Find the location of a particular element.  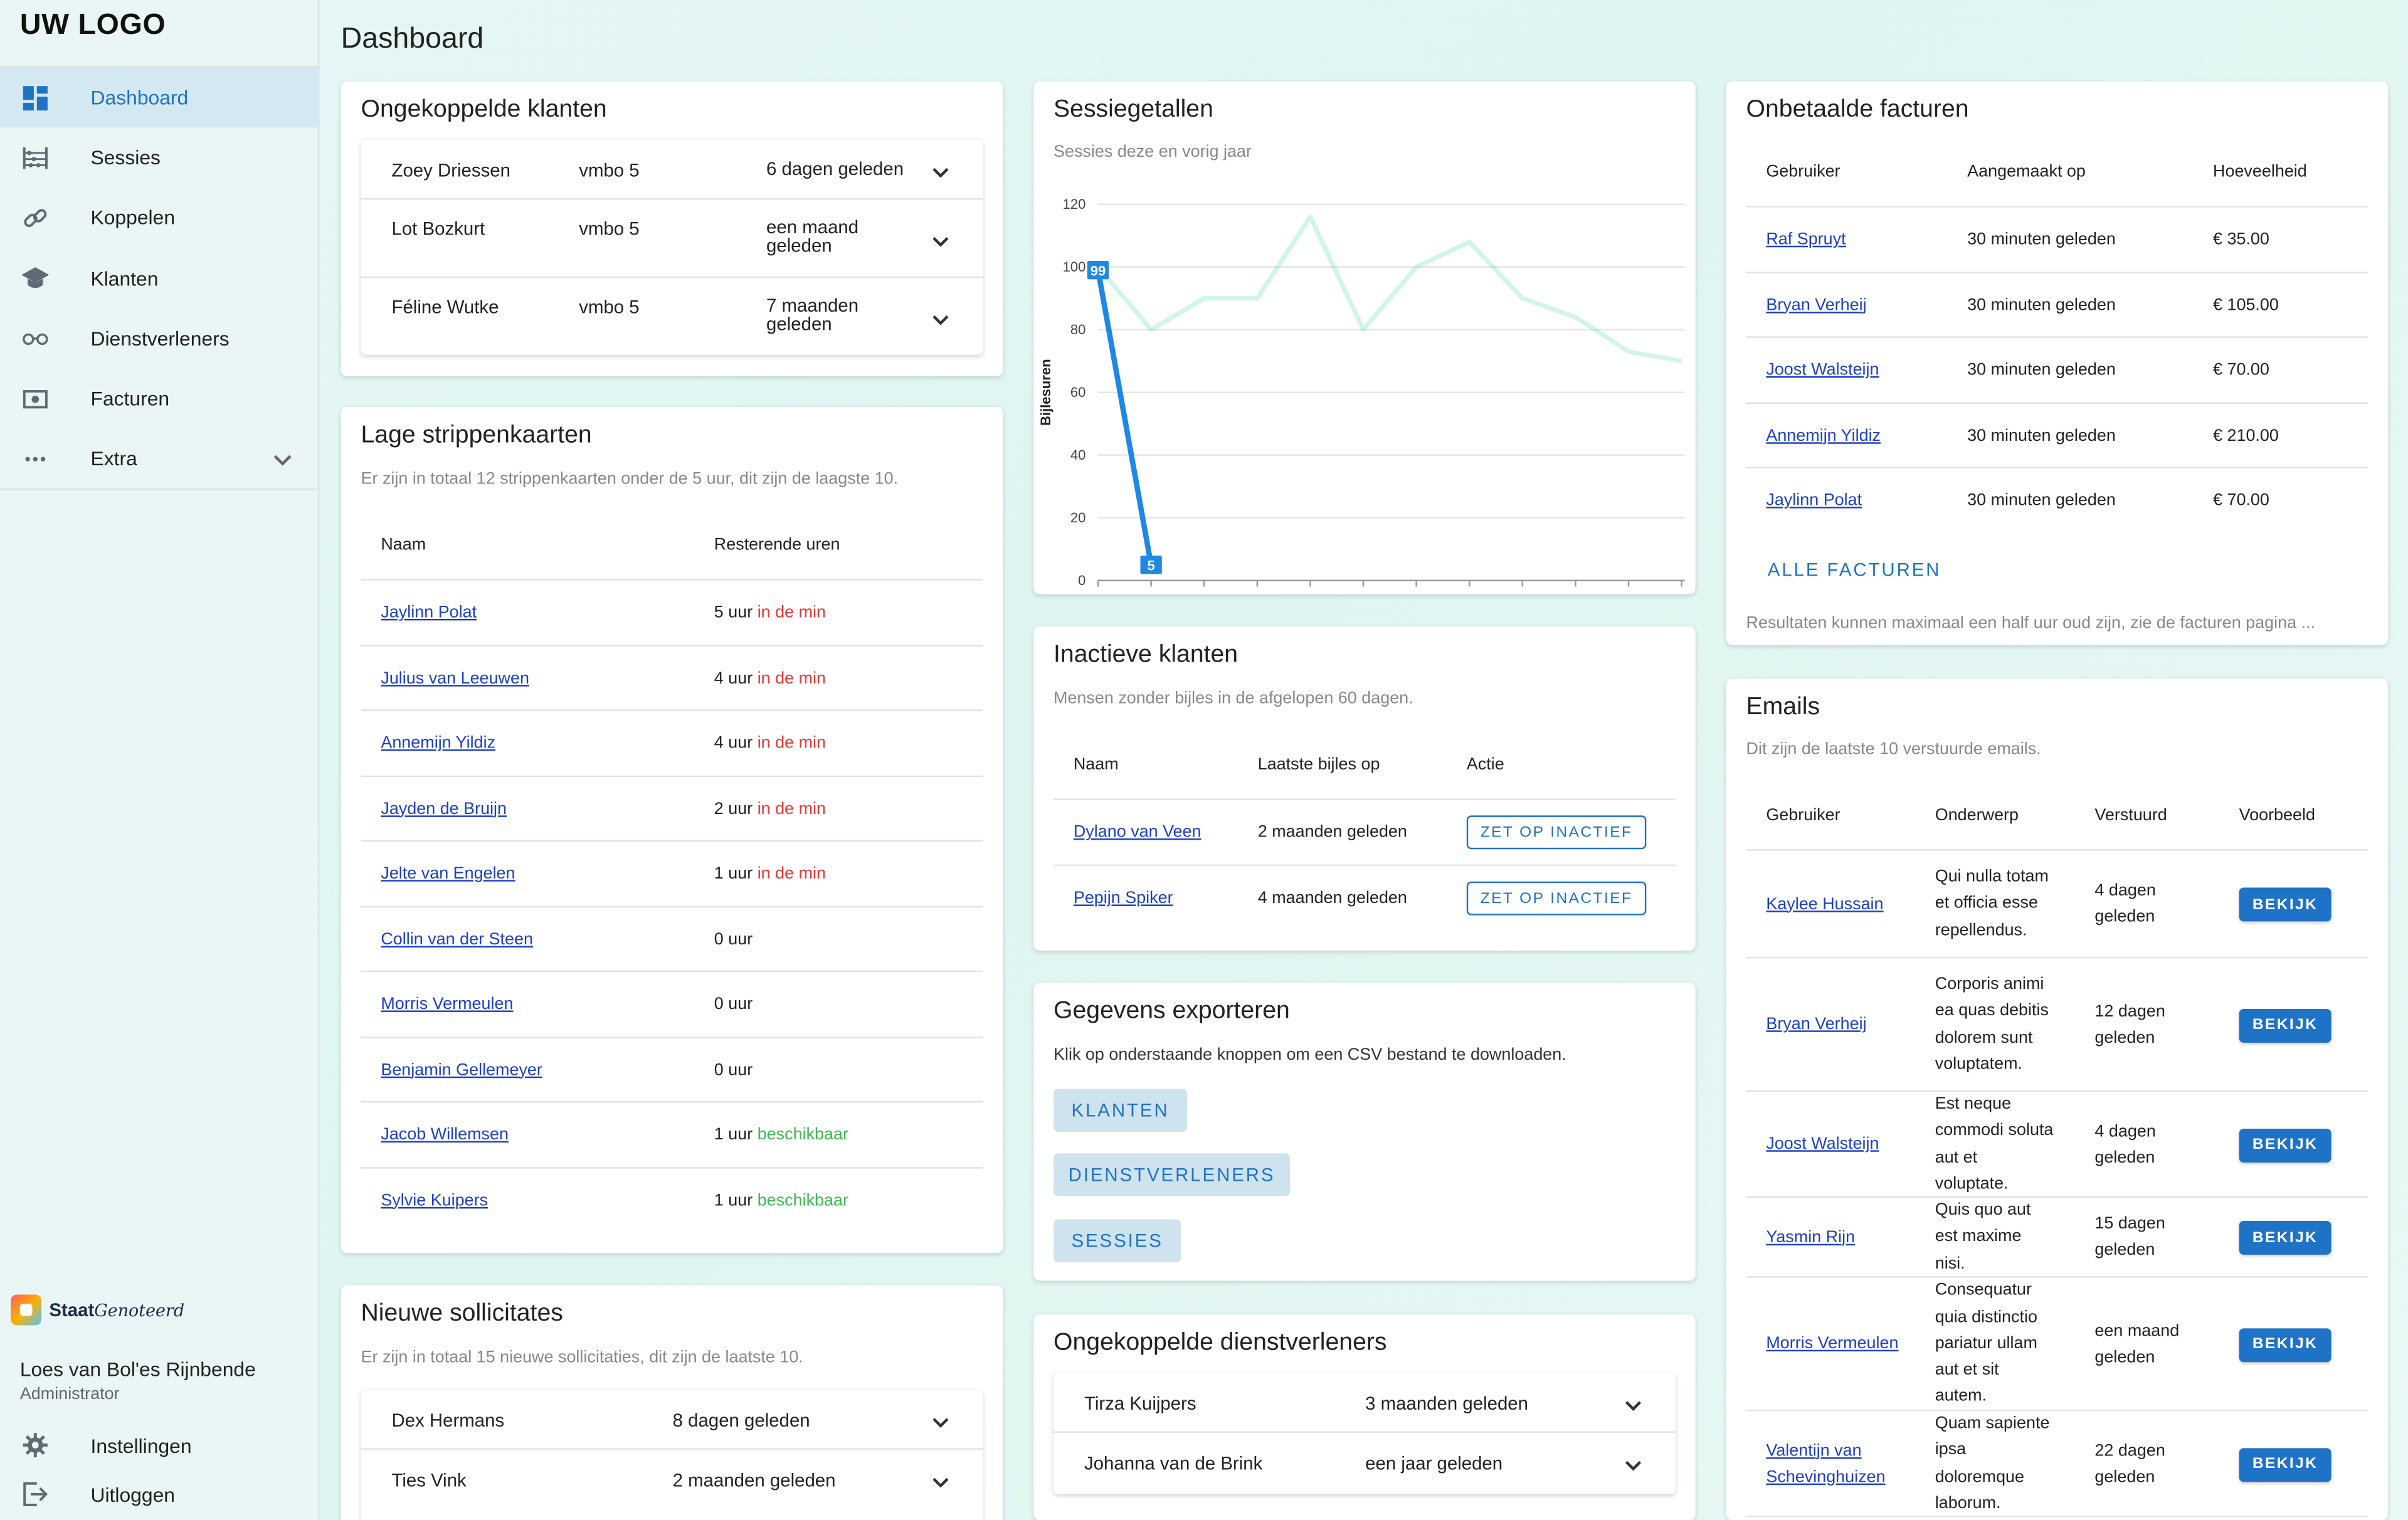

y-axis-label: Bijlesuren is located at coordinates (1046, 393).